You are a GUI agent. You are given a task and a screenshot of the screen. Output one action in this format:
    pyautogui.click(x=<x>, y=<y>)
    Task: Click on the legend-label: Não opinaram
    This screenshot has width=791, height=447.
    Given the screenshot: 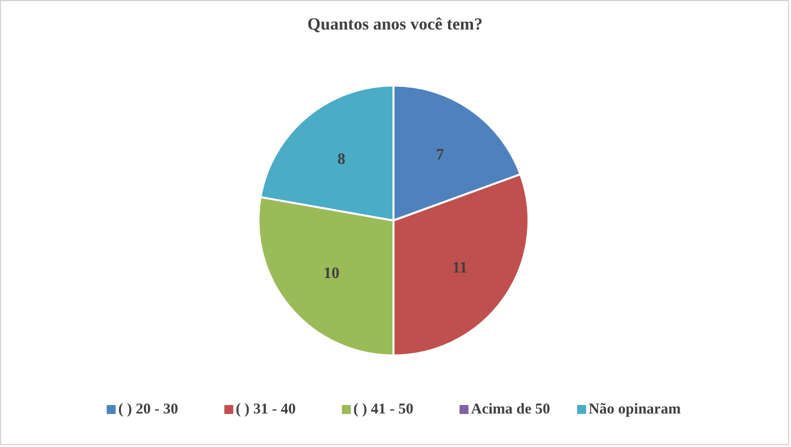 What is the action you would take?
    pyautogui.click(x=635, y=410)
    